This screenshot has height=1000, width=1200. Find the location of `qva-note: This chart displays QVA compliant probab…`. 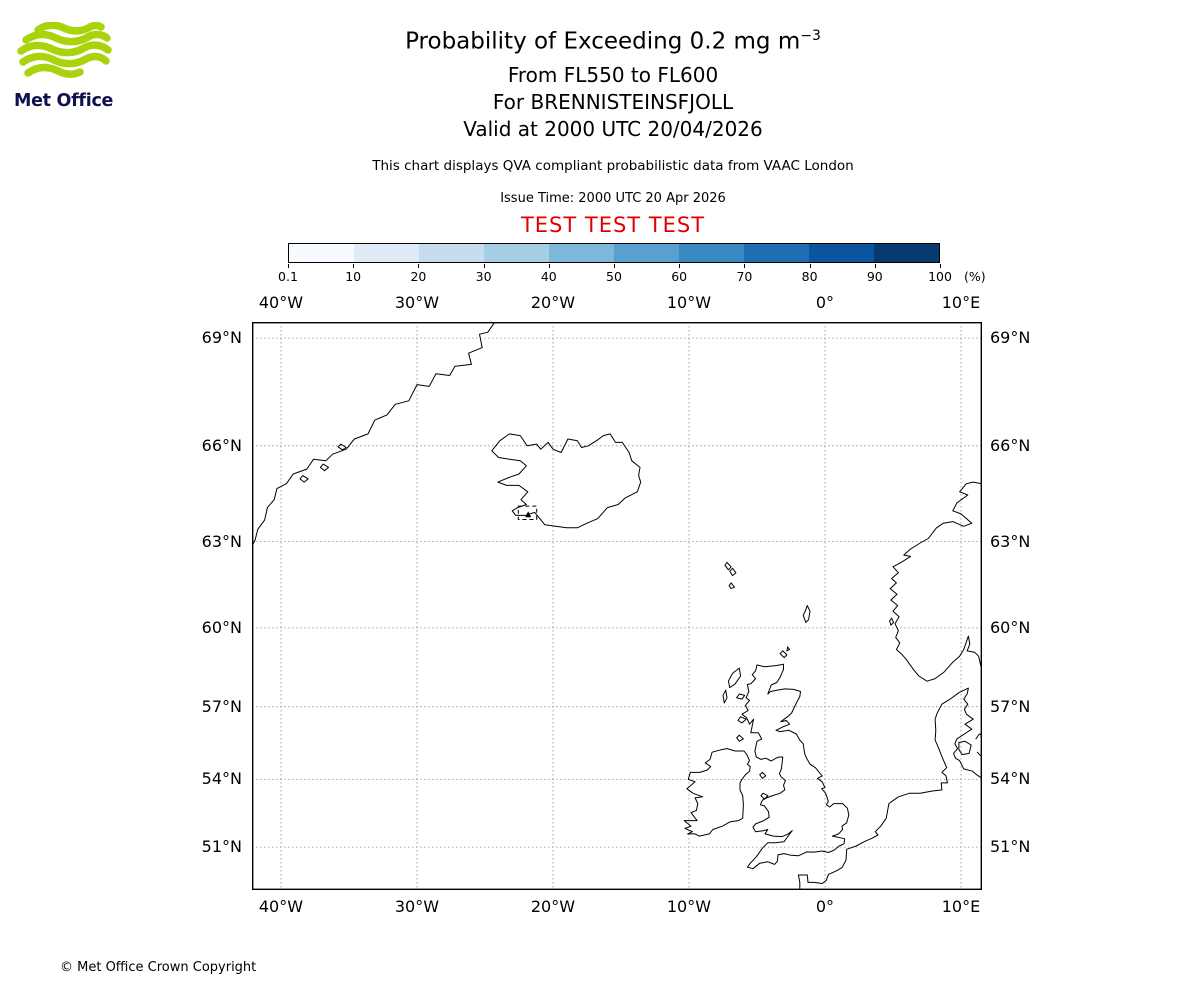

qva-note: This chart displays QVA compliant probab… is located at coordinates (613, 166).